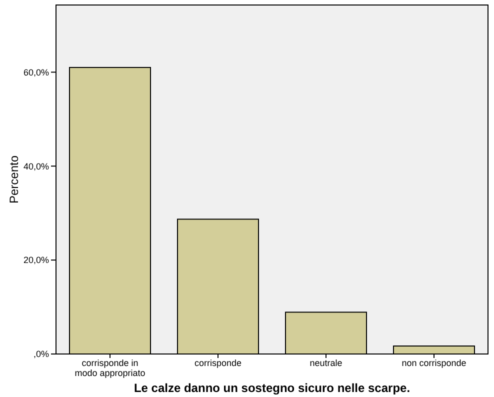 This screenshot has width=494, height=397. I want to click on y-axis-title: Percento, so click(14, 179).